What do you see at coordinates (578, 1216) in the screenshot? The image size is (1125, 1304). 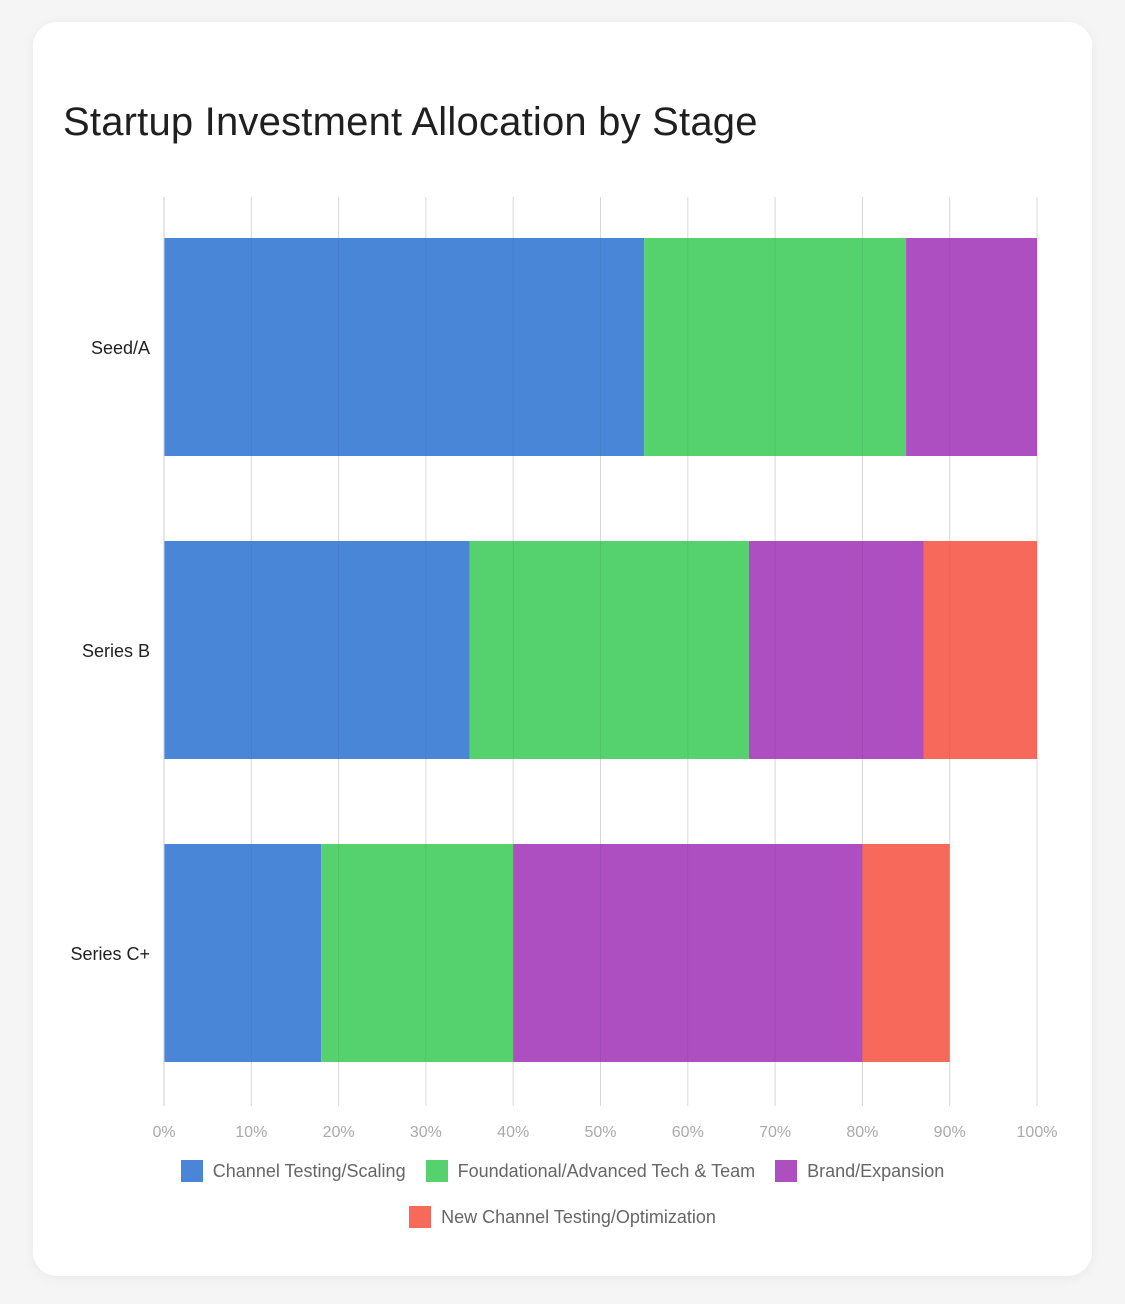 I see `legend-label: New Channel Testing/Optimization` at bounding box center [578, 1216].